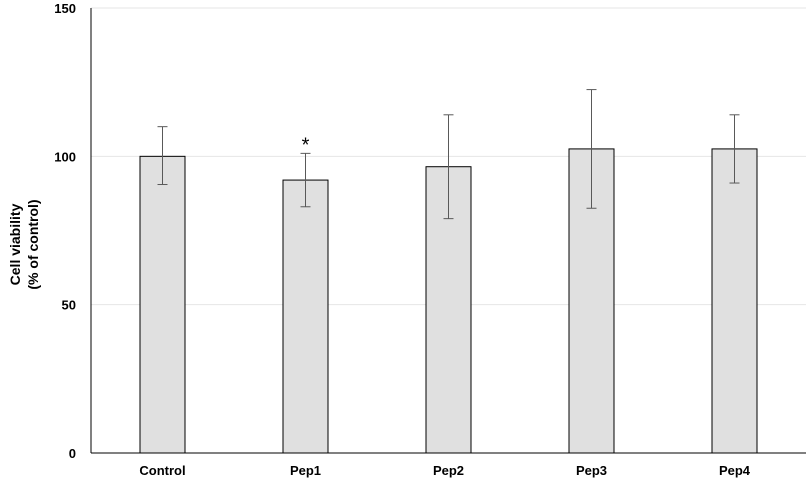 The height and width of the screenshot is (483, 809). I want to click on x-tick-label-pep3: Pep3, so click(591, 470).